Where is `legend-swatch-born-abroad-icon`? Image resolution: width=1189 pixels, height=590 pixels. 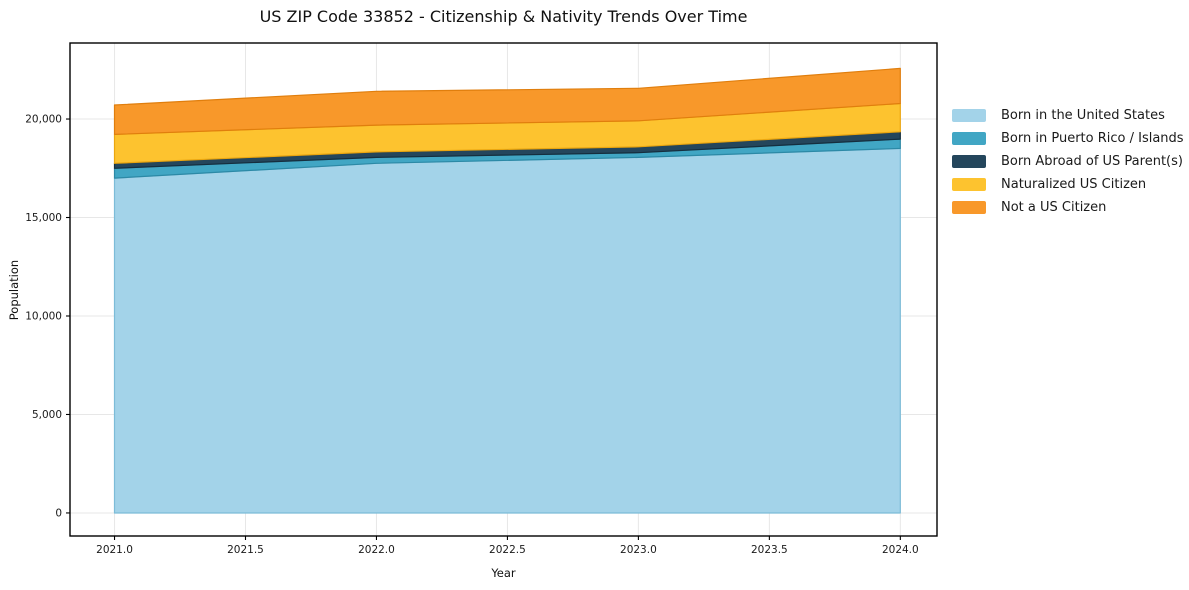 legend-swatch-born-abroad-icon is located at coordinates (969, 161).